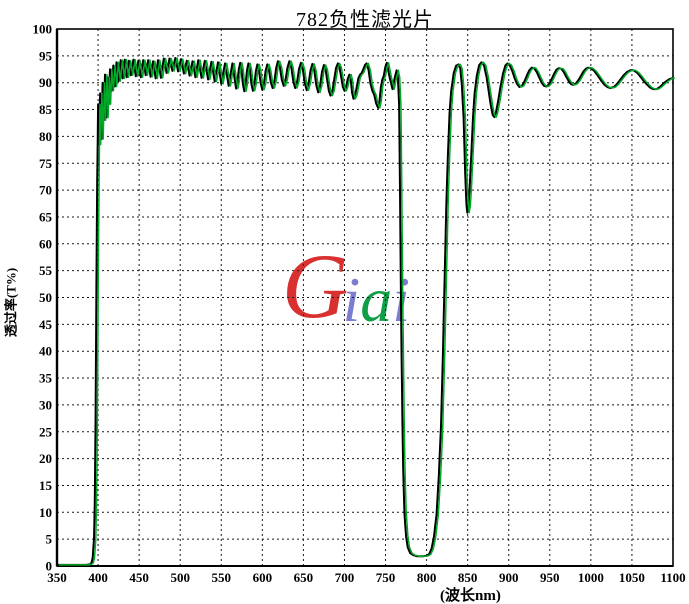 Image resolution: width=689 pixels, height=604 pixels. I want to click on watermark-letter-g: G, so click(315, 286).